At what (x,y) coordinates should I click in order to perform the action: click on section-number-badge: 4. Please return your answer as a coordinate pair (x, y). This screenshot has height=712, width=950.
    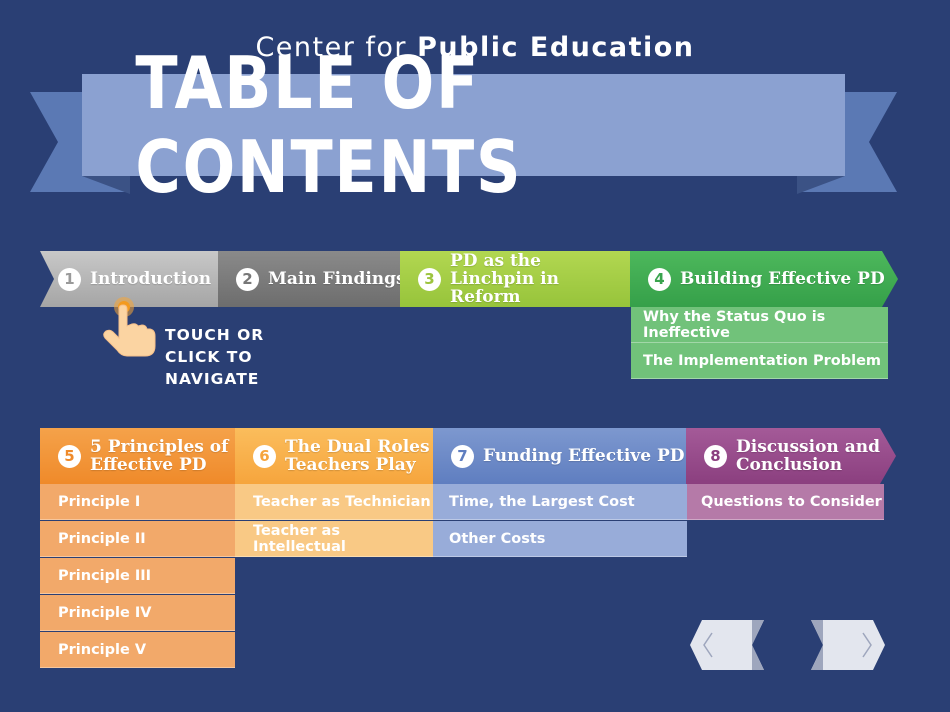
    Looking at the image, I should click on (659, 279).